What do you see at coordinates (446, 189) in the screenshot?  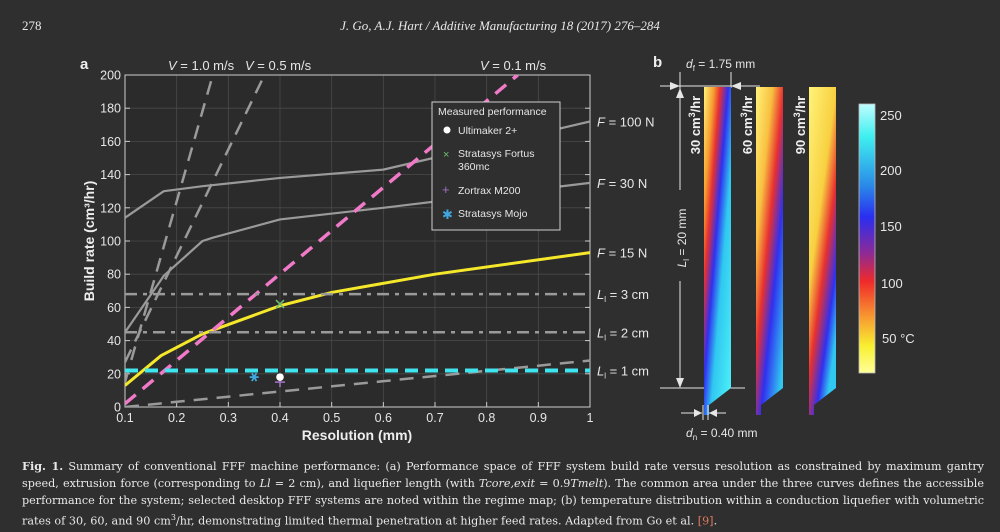 I see `legend-marker-plus: +` at bounding box center [446, 189].